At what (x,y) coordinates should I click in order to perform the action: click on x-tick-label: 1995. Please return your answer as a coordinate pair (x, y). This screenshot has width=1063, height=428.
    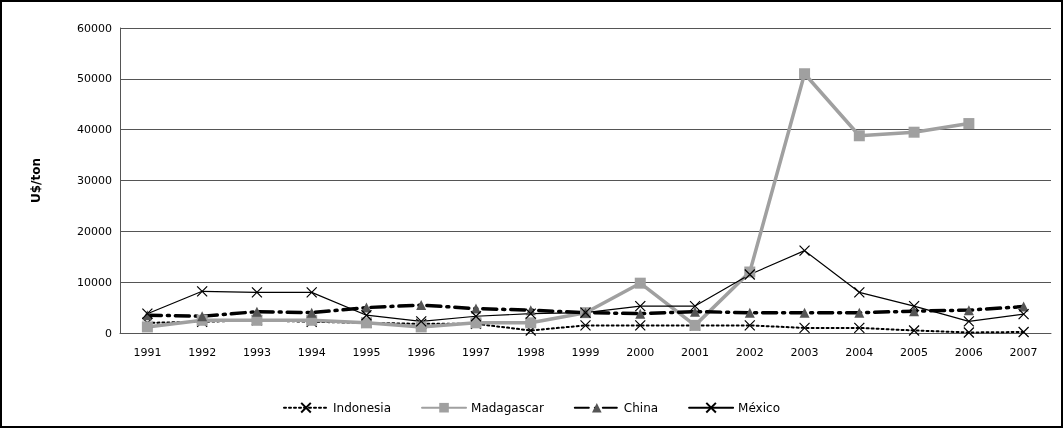
    Looking at the image, I should click on (366, 352).